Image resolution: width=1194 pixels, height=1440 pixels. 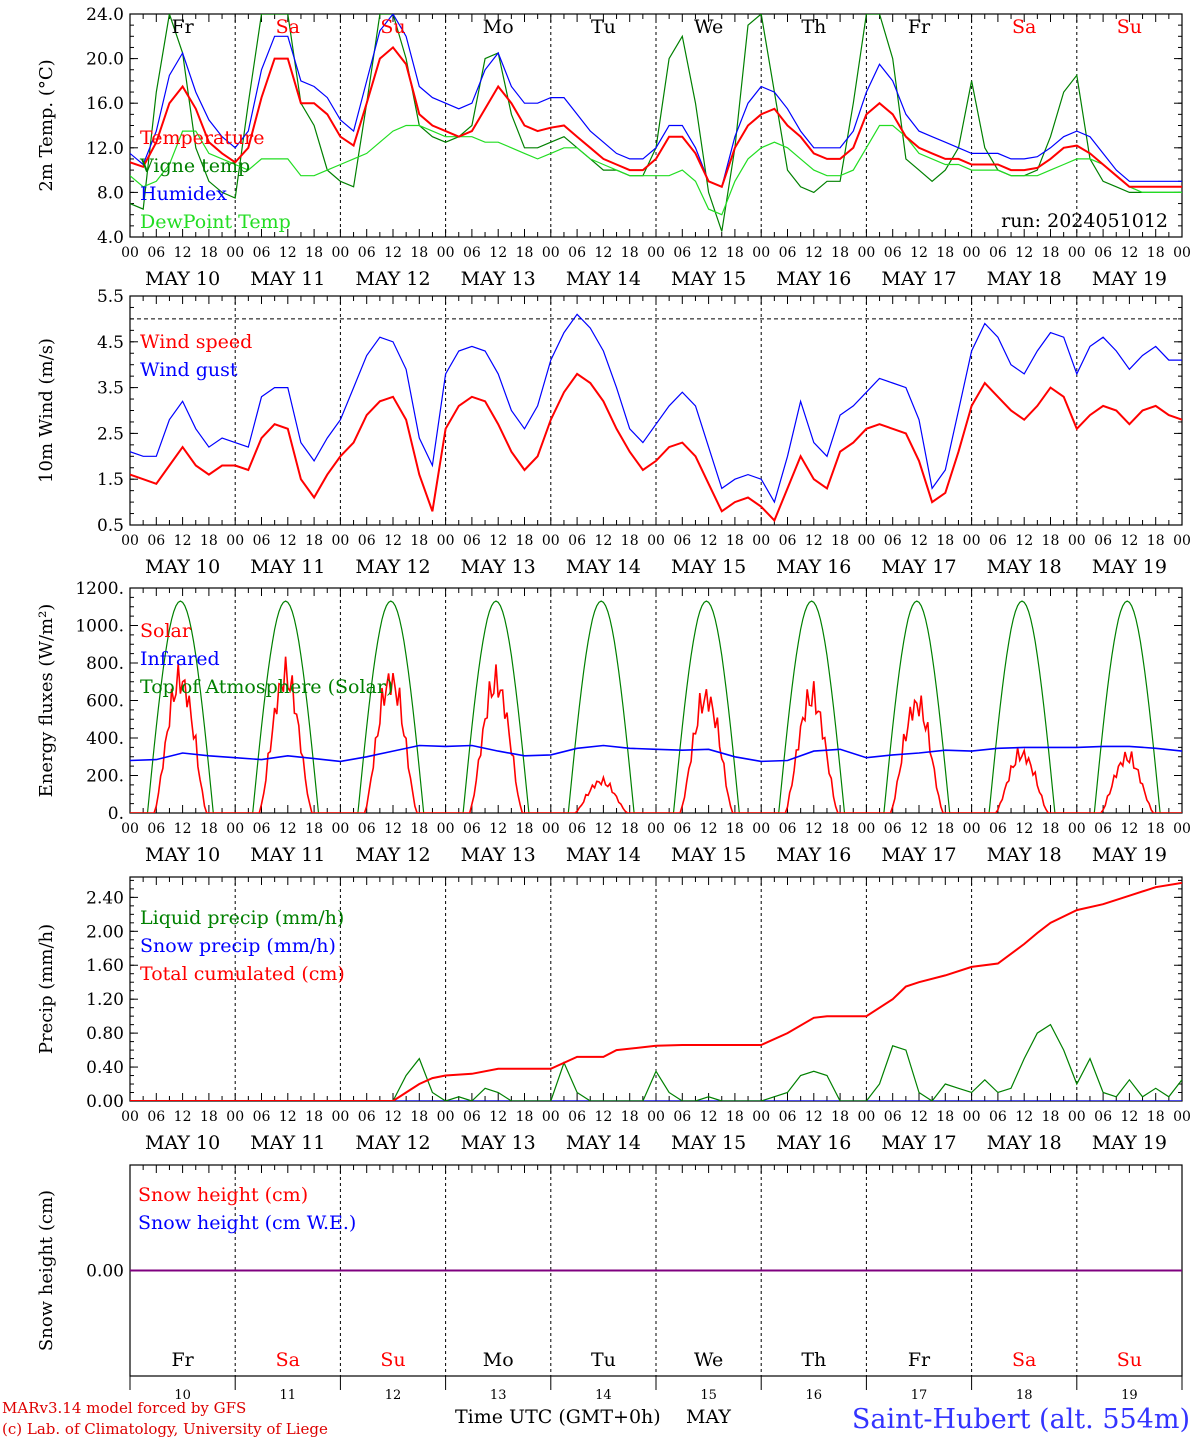 I want to click on legend-entry: Temperature, so click(x=202, y=138).